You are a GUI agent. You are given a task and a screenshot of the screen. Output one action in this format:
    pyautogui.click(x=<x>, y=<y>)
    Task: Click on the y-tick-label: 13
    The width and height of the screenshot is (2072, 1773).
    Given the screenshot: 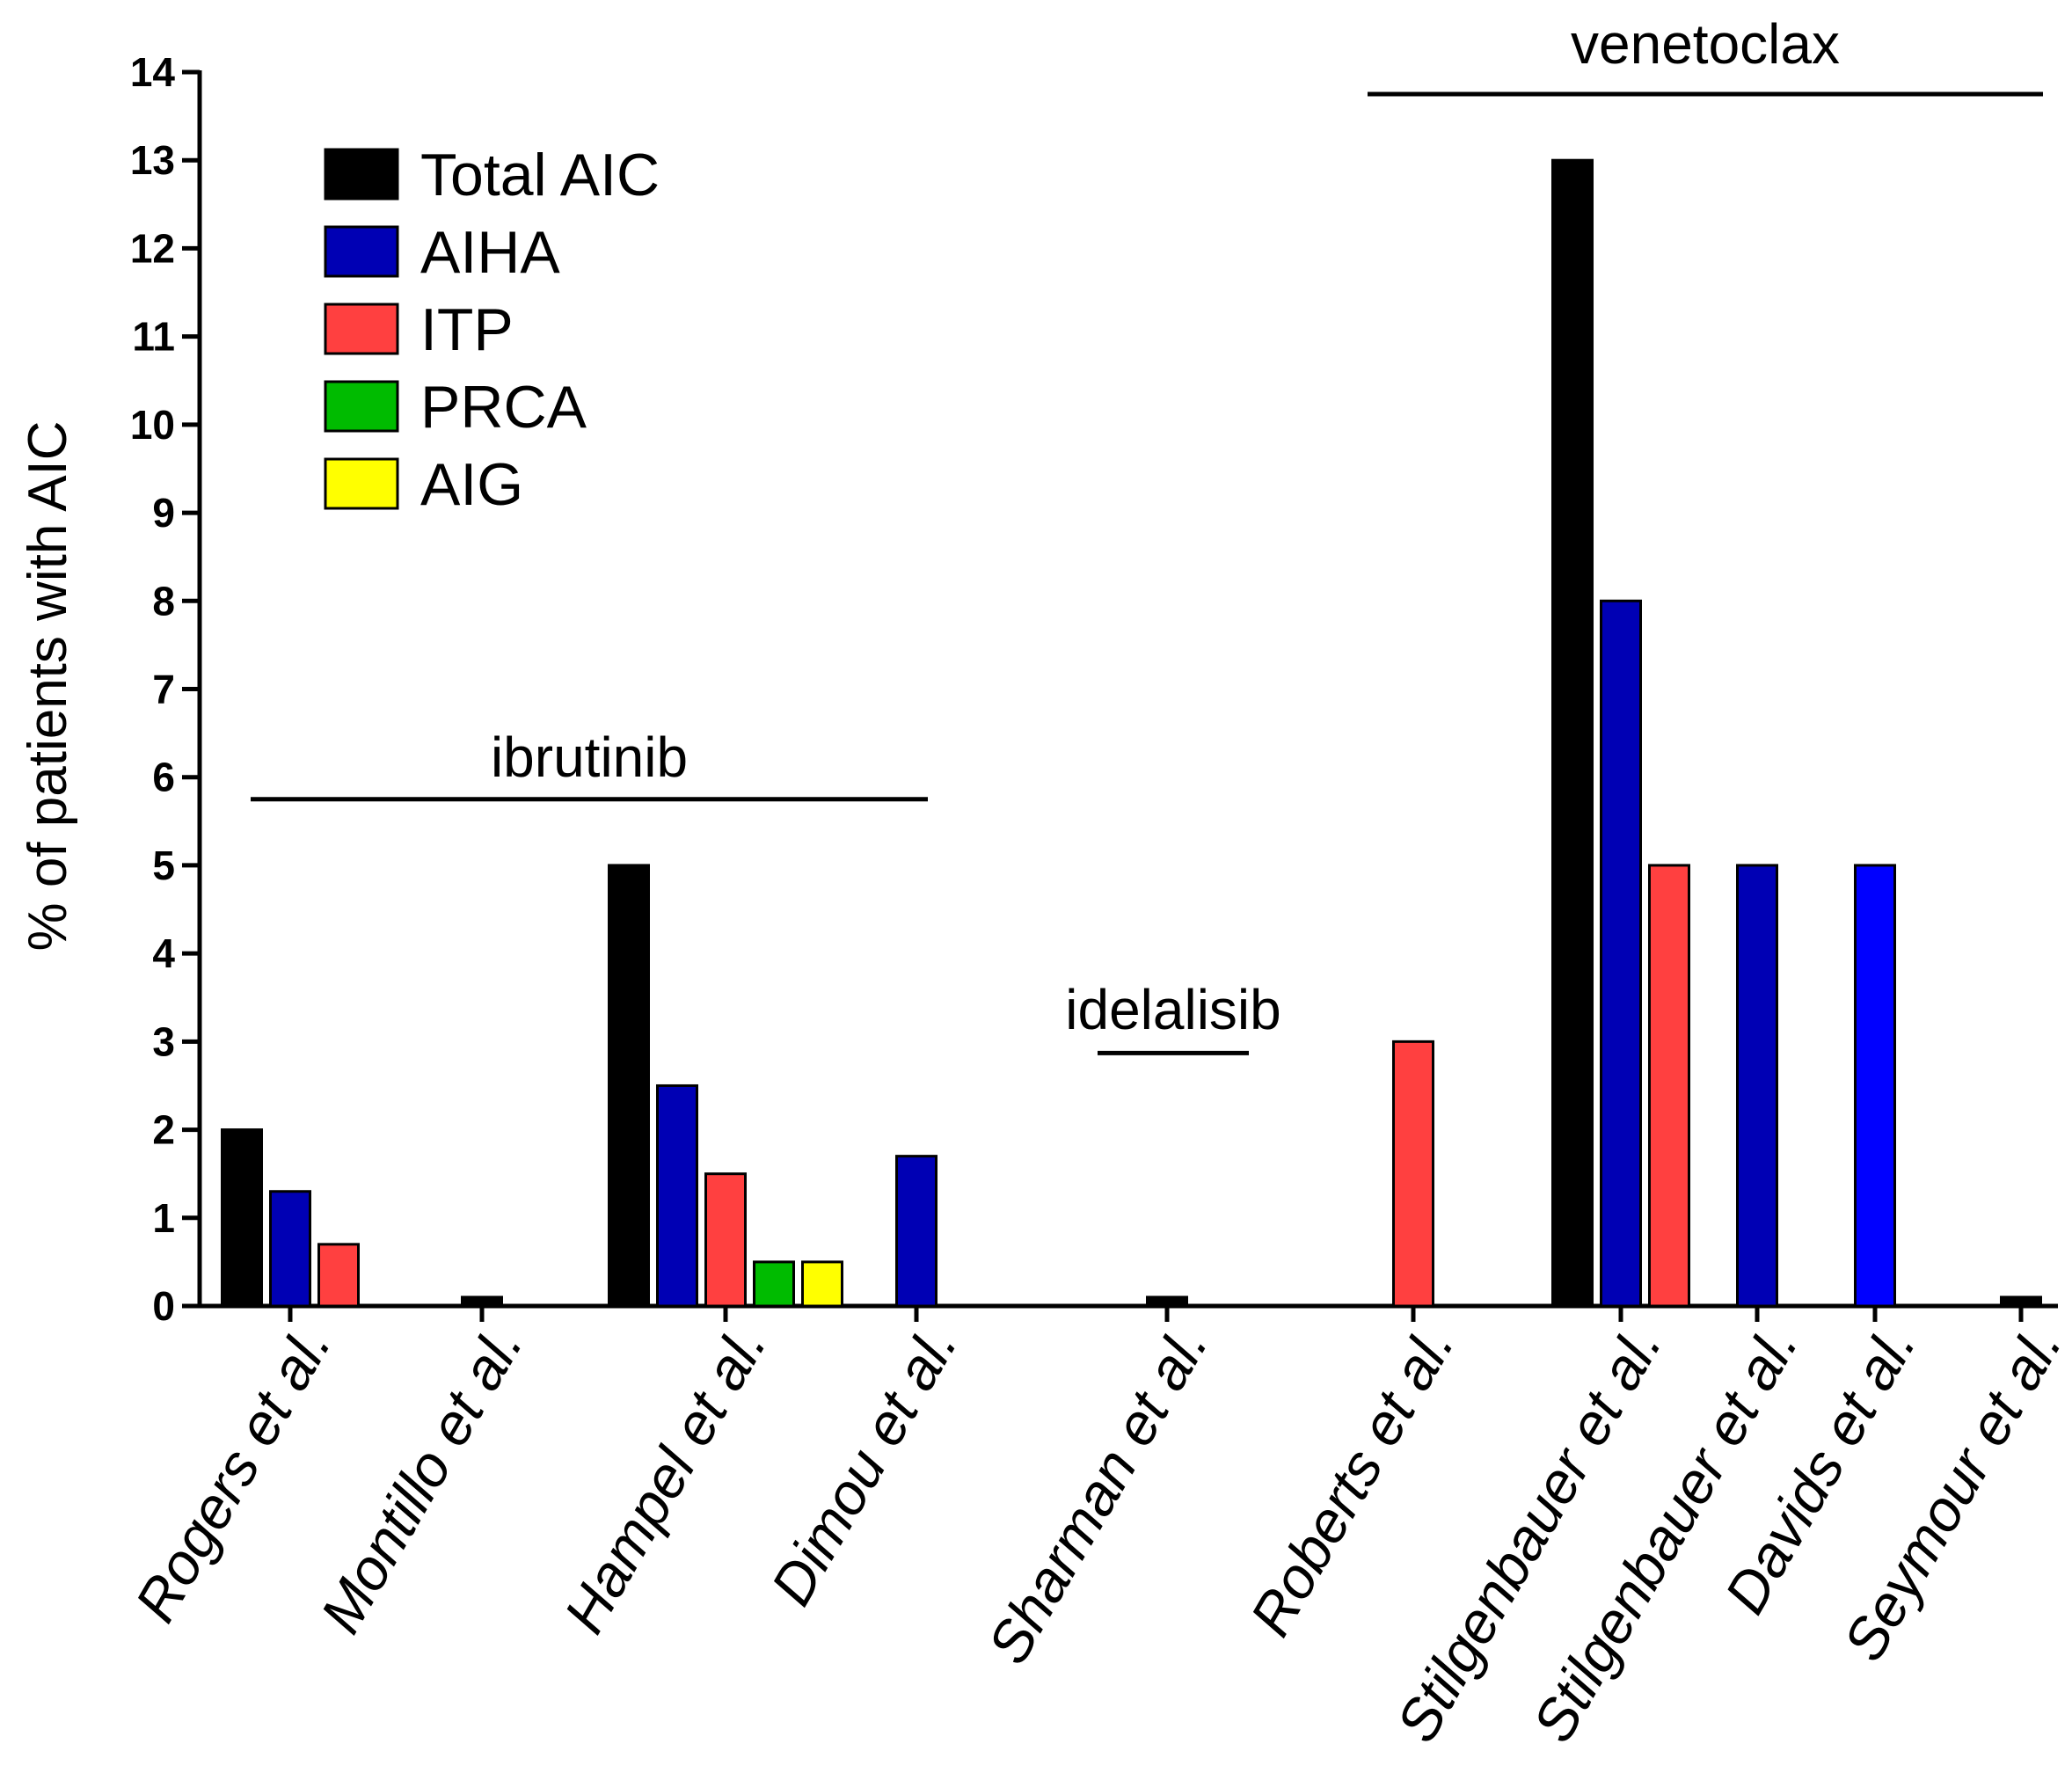 What is the action you would take?
    pyautogui.click(x=152, y=160)
    